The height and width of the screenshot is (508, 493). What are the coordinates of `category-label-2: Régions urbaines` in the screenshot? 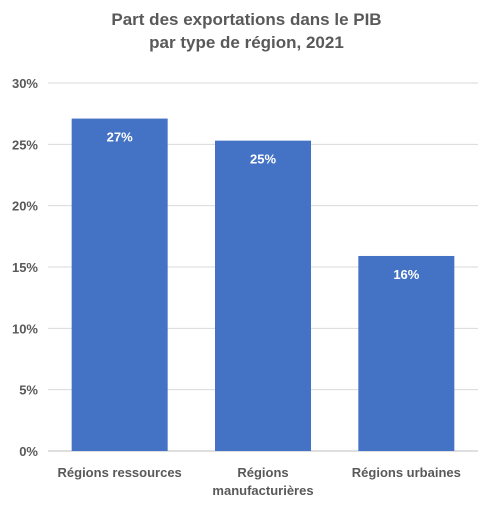 It's located at (406, 472).